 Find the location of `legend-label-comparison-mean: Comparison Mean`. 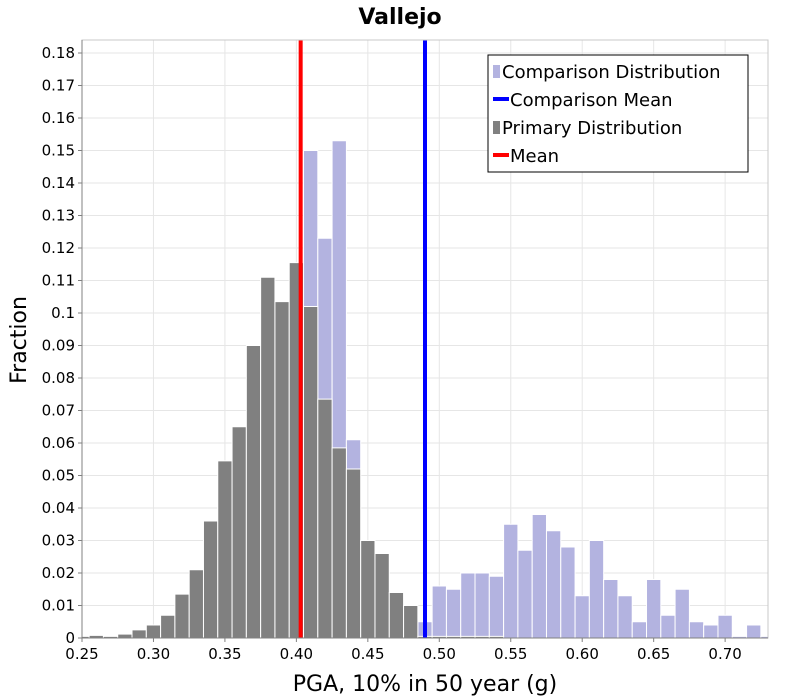

legend-label-comparison-mean: Comparison Mean is located at coordinates (591, 100).